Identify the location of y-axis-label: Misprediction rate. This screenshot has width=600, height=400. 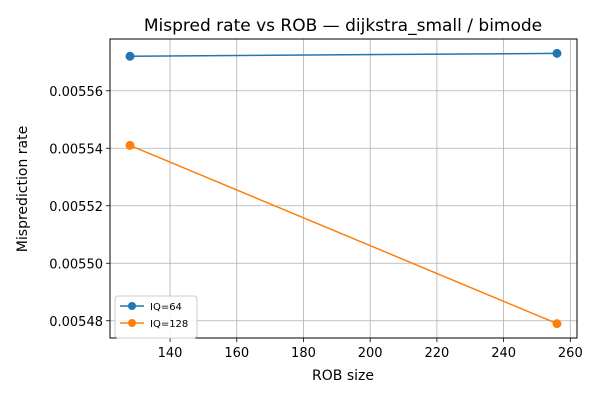
(23, 189).